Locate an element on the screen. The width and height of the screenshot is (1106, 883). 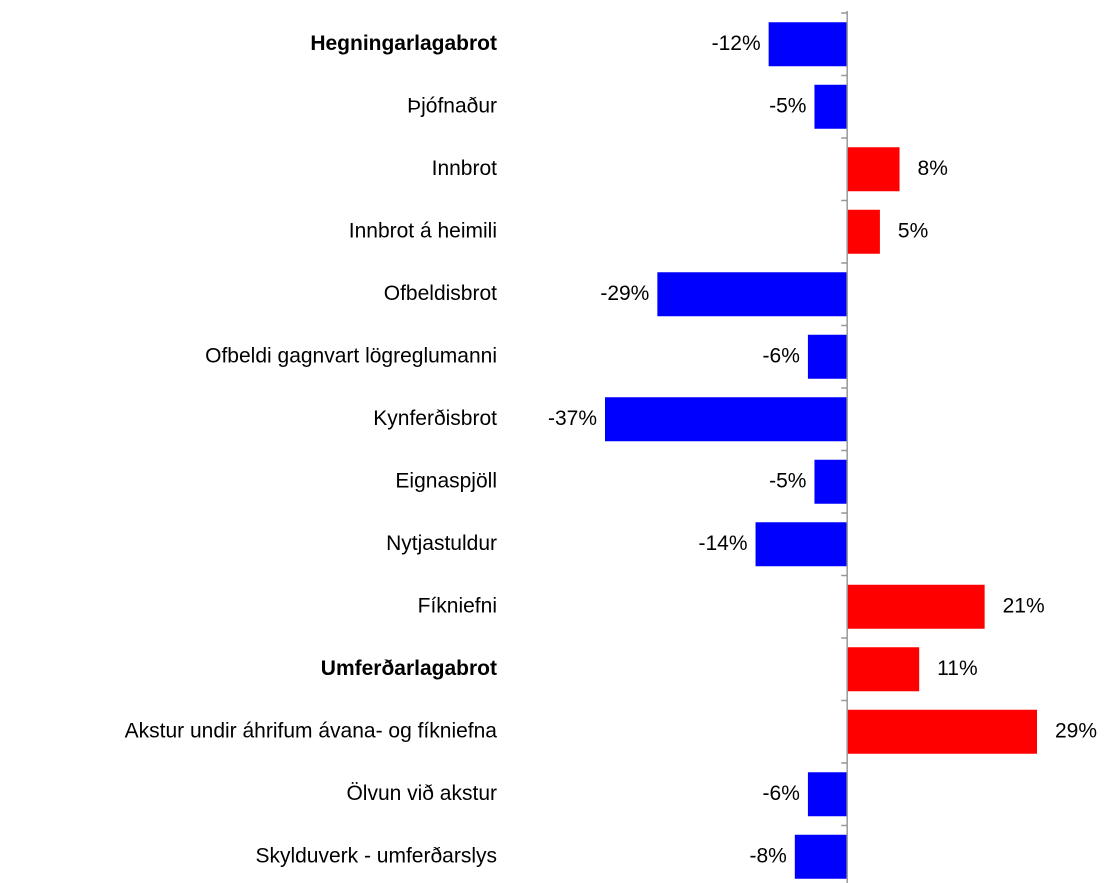
category-label: Akstur undir áhrifum ávana- og fíkniefna is located at coordinates (311, 730).